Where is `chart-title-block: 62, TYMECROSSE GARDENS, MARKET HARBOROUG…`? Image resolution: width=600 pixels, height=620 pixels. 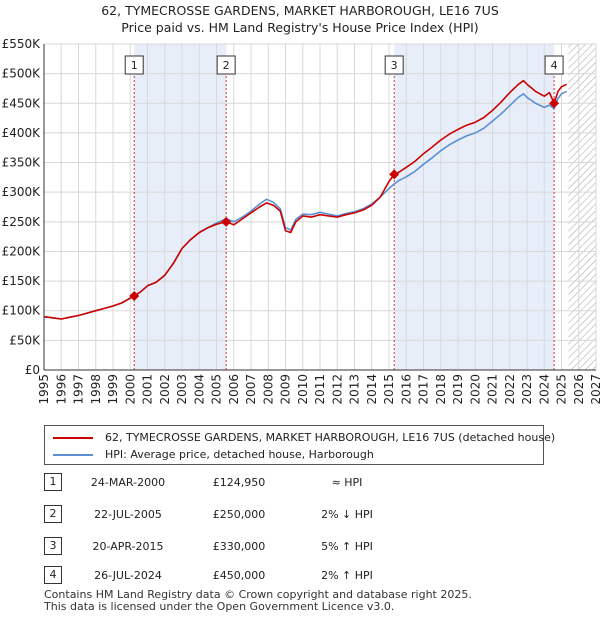
chart-title-block: 62, TYMECROSSE GARDENS, MARKET HARBOROUG… is located at coordinates (300, 19).